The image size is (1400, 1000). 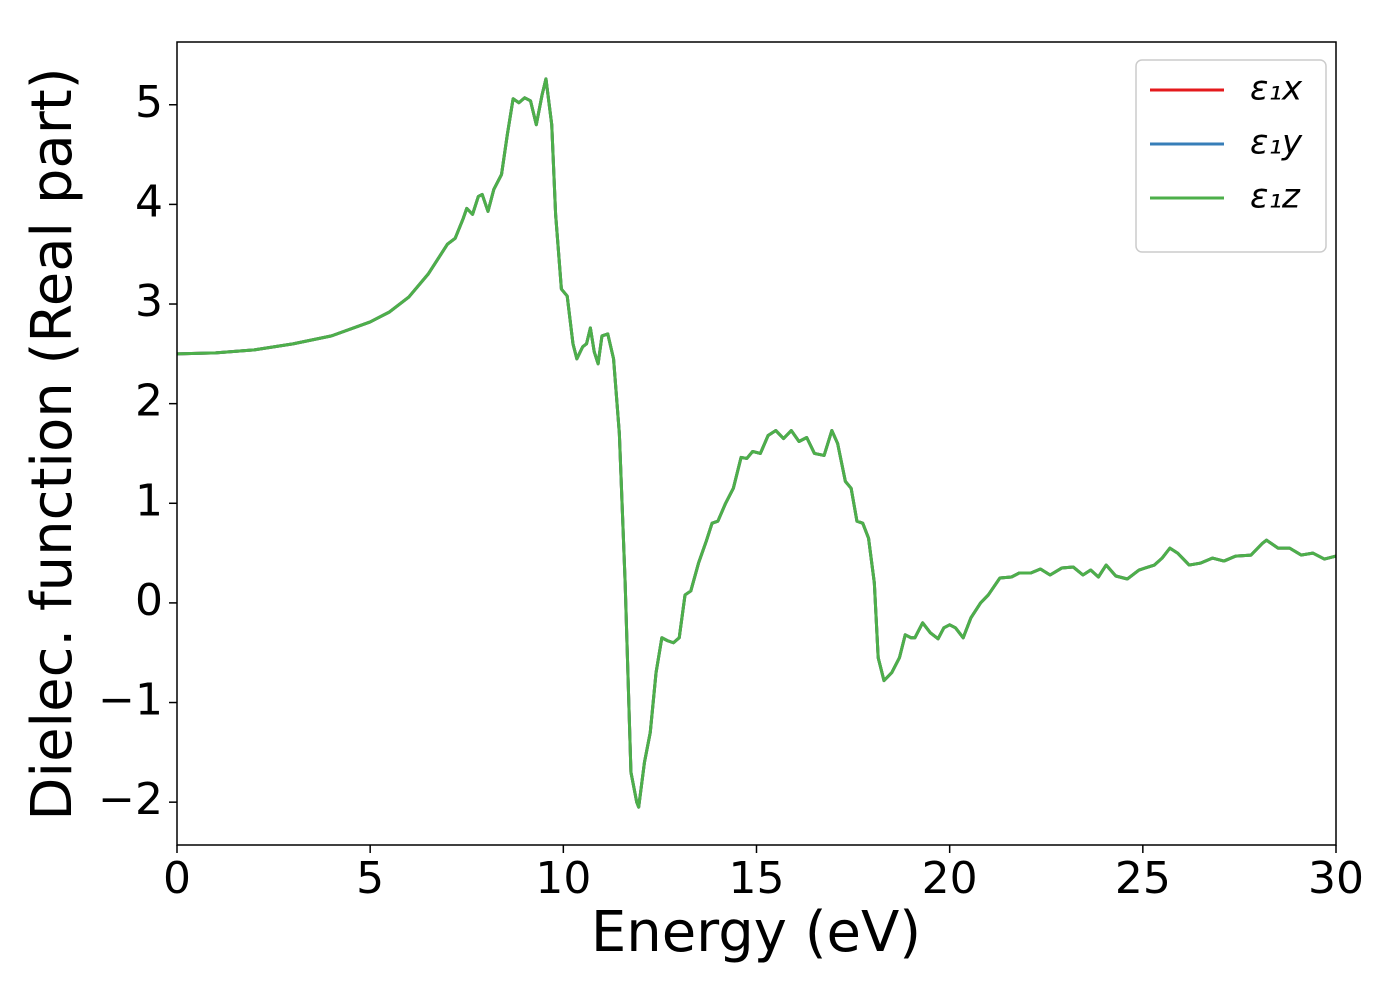 What do you see at coordinates (149, 301) in the screenshot?
I see `y-tick-label: 3` at bounding box center [149, 301].